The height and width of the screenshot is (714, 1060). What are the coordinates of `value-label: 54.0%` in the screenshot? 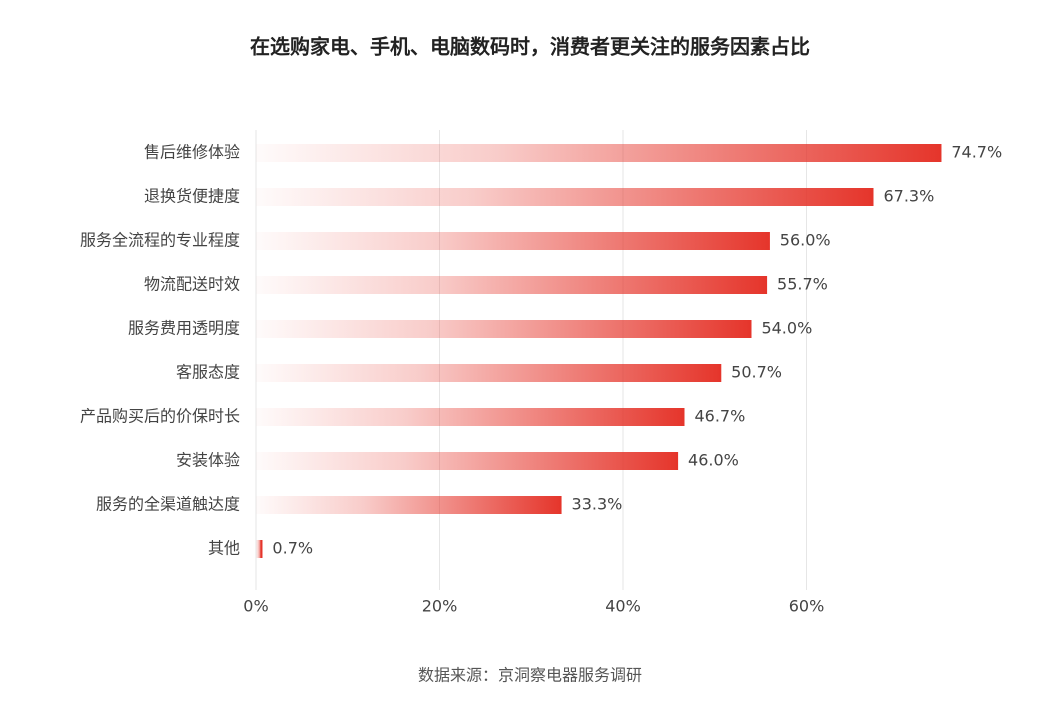 It's located at (786, 328).